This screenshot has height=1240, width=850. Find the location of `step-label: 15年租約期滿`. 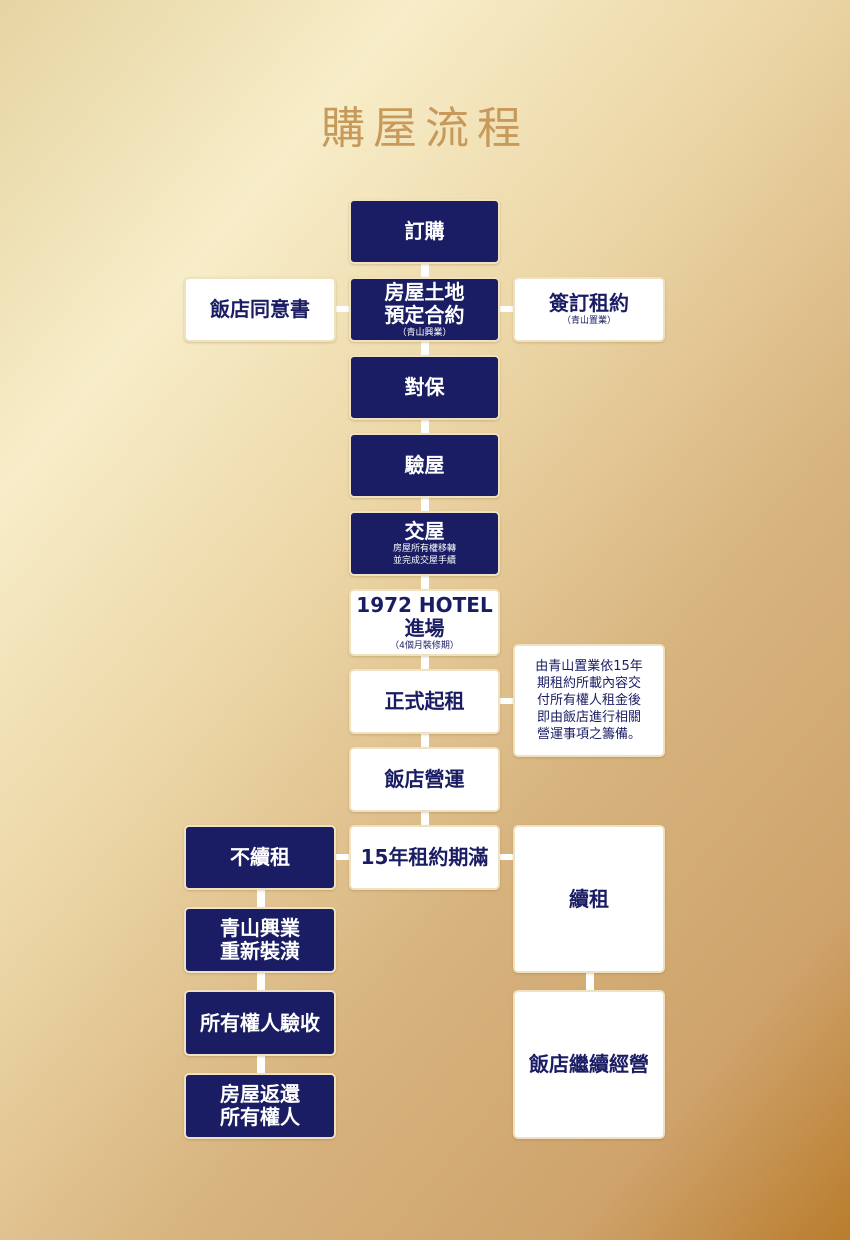

step-label: 15年租約期滿 is located at coordinates (424, 857).